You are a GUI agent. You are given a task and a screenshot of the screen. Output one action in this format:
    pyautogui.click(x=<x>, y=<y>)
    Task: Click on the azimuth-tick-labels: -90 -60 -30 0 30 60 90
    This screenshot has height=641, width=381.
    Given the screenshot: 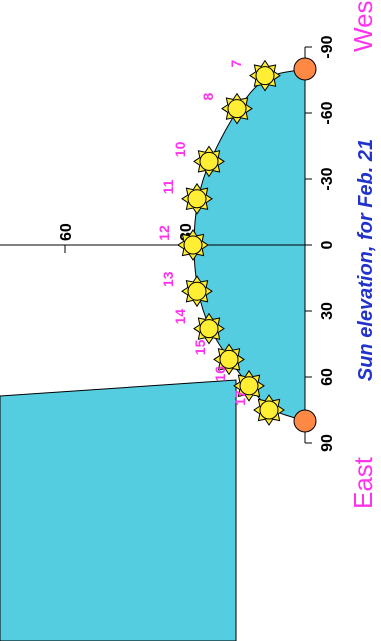 What is the action you would take?
    pyautogui.click(x=327, y=243)
    